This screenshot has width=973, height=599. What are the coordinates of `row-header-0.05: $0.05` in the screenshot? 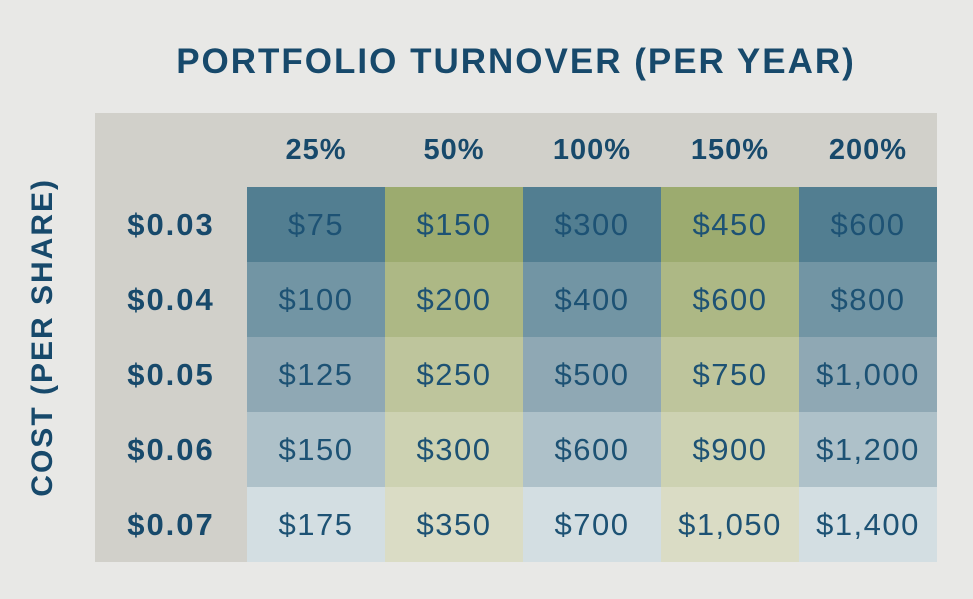 It's located at (171, 374).